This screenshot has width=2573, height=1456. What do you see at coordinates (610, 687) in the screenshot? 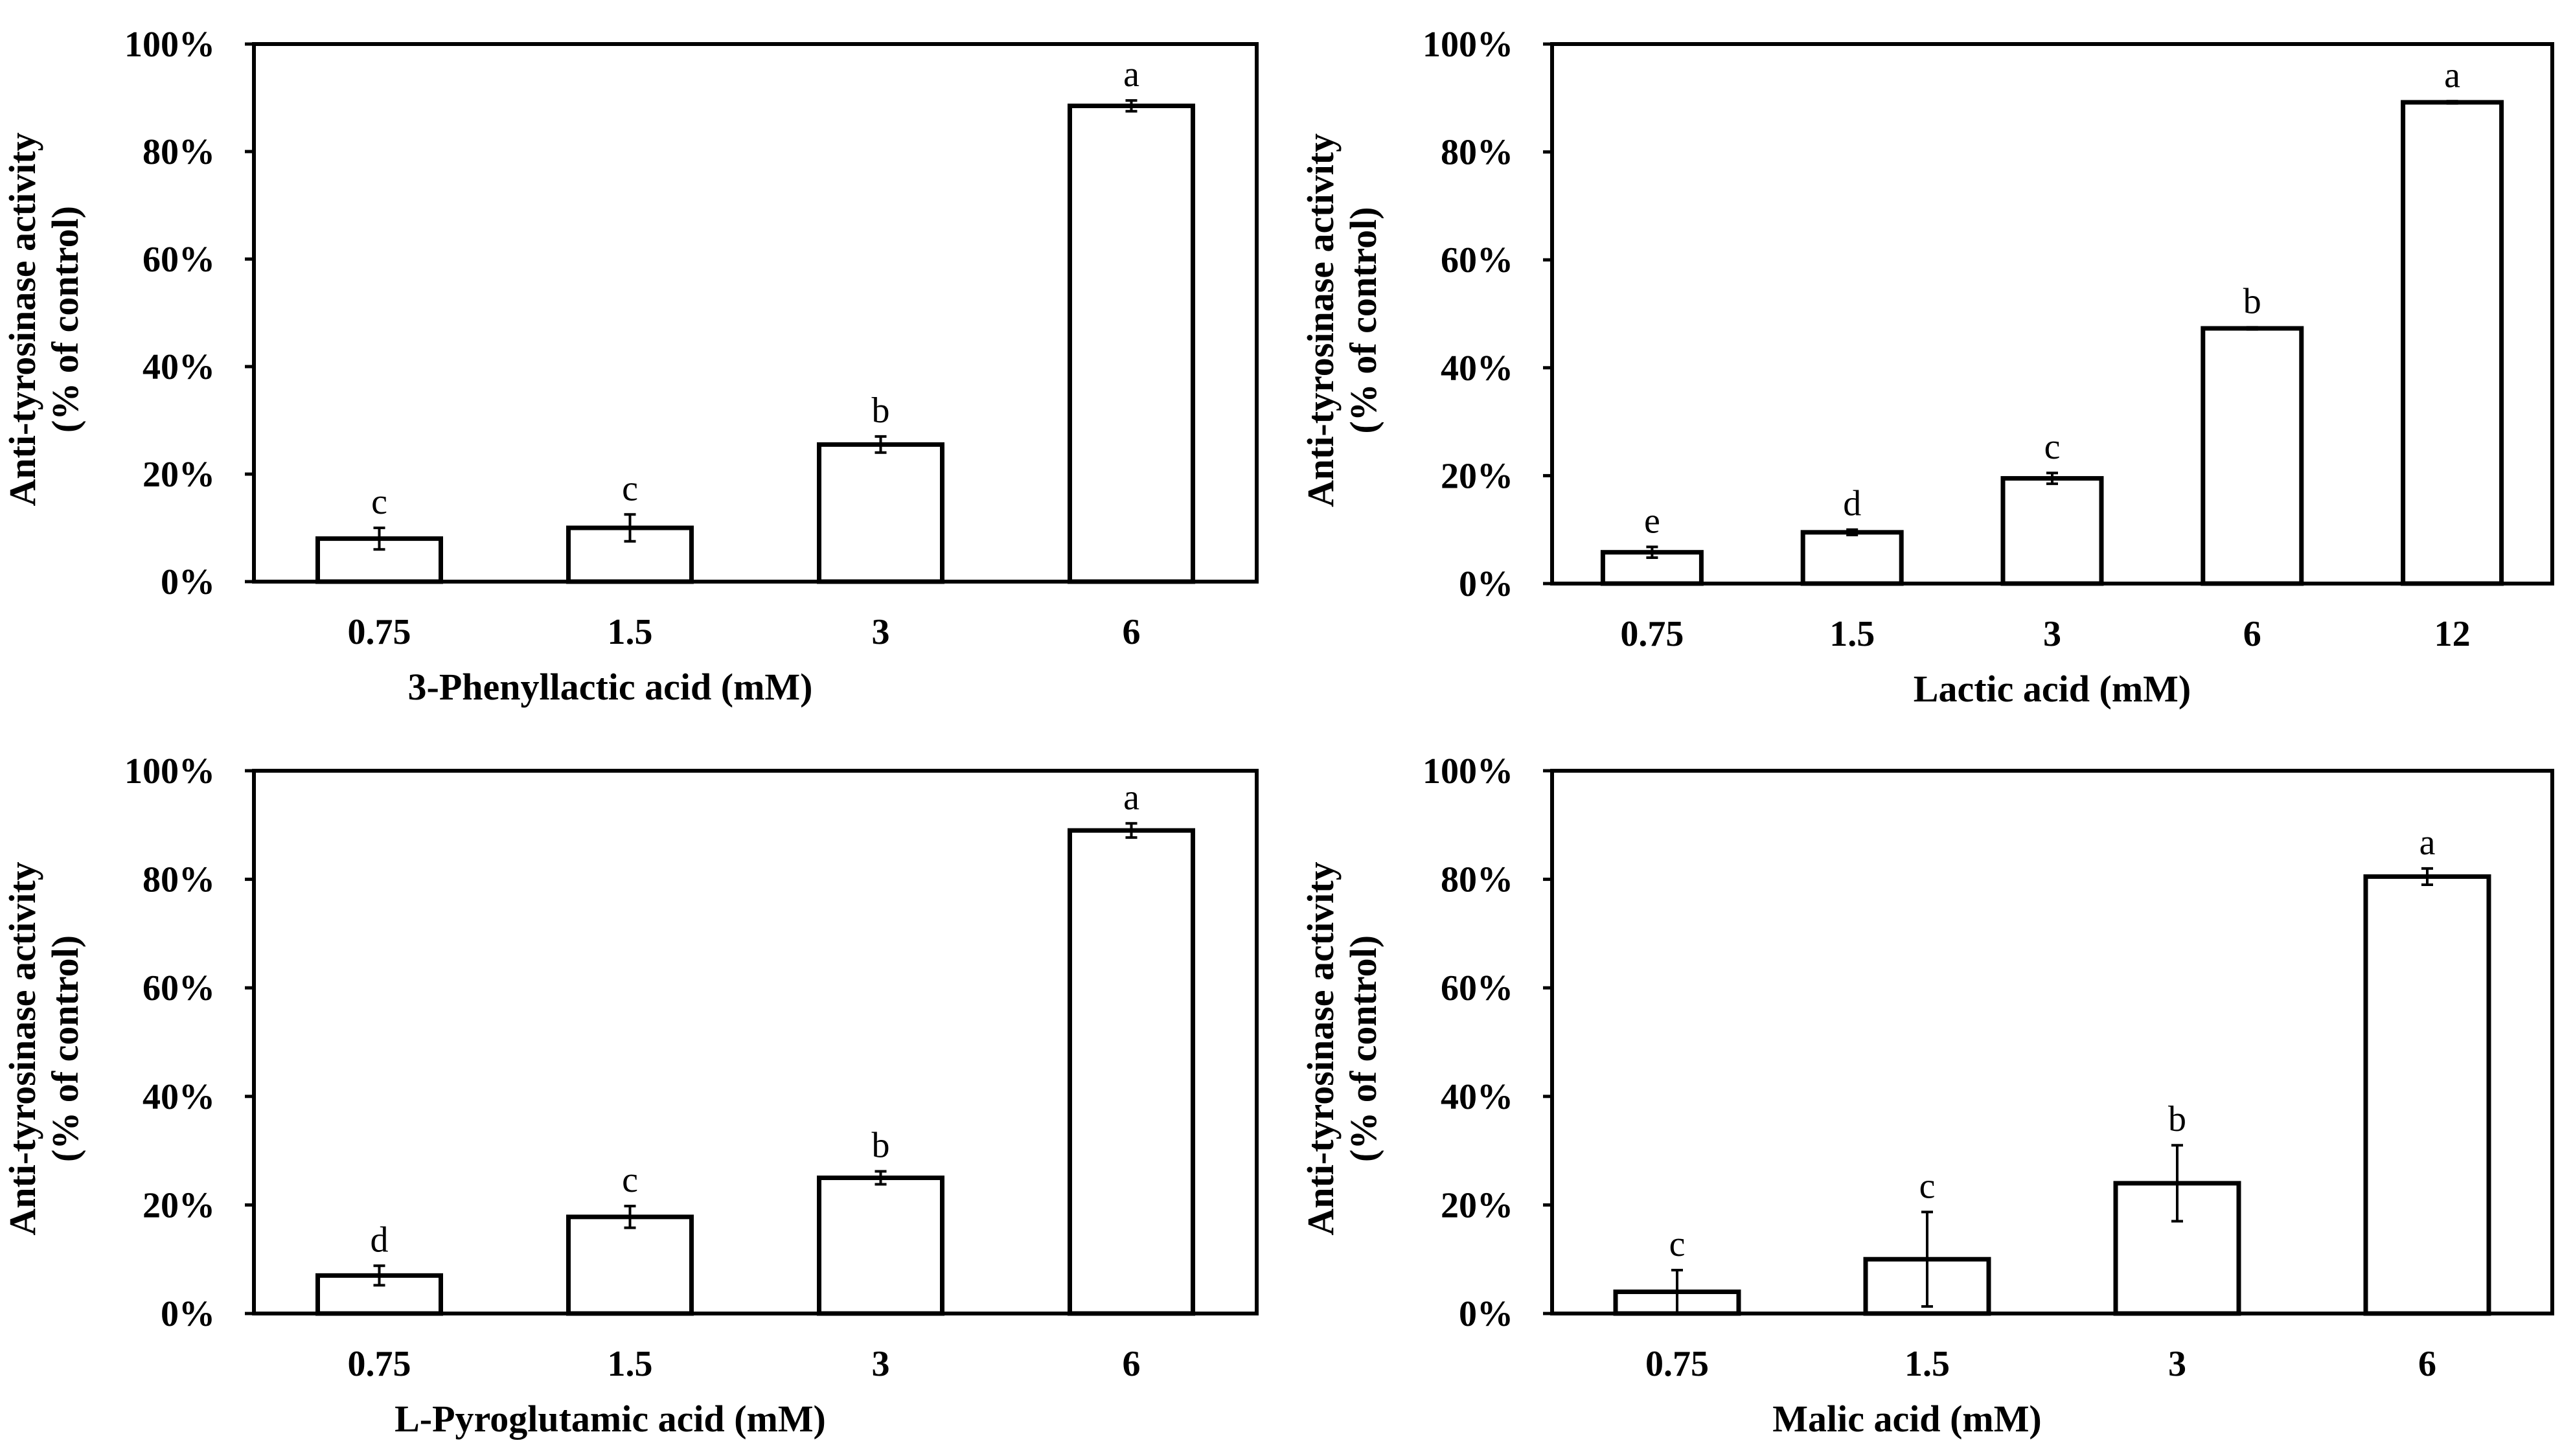
I see `x-axis-label: 3-Phenyllactic acid (mM)` at bounding box center [610, 687].